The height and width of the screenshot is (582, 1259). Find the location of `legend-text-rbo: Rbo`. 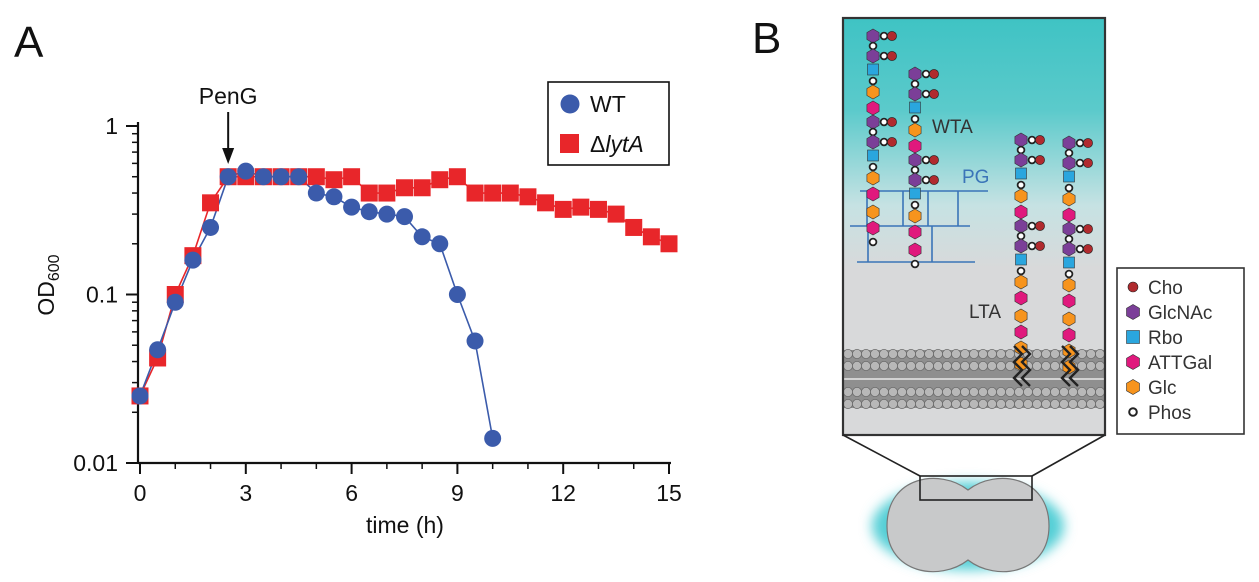

legend-text-rbo: Rbo is located at coordinates (1165, 338).